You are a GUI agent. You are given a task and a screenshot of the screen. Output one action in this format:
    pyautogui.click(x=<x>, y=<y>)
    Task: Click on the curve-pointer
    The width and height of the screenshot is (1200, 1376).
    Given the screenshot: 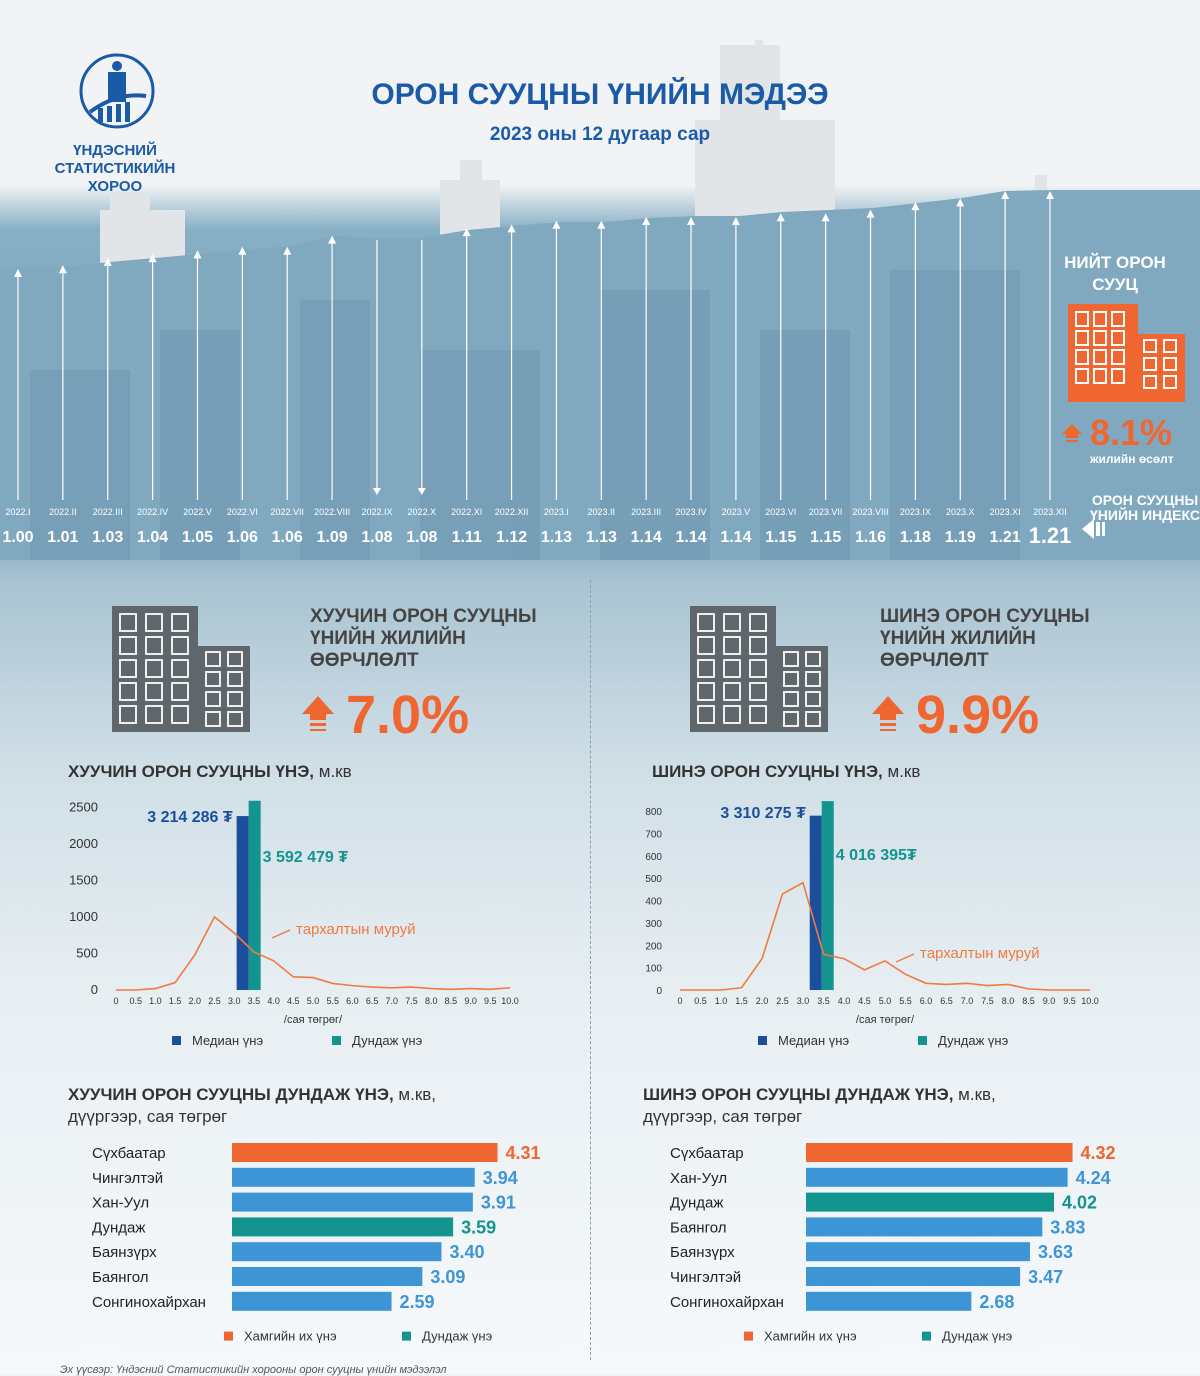 What is the action you would take?
    pyautogui.click(x=905, y=958)
    